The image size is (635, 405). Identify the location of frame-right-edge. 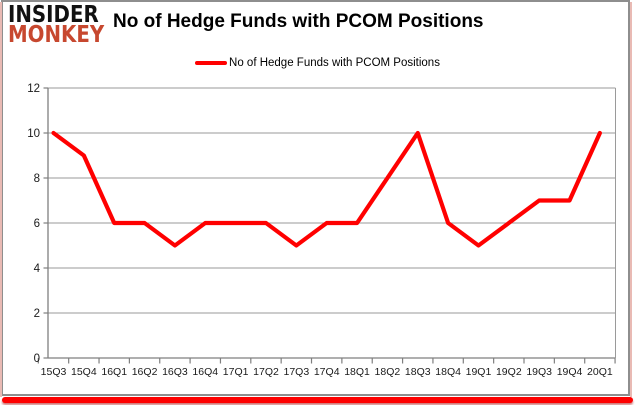
(631, 199).